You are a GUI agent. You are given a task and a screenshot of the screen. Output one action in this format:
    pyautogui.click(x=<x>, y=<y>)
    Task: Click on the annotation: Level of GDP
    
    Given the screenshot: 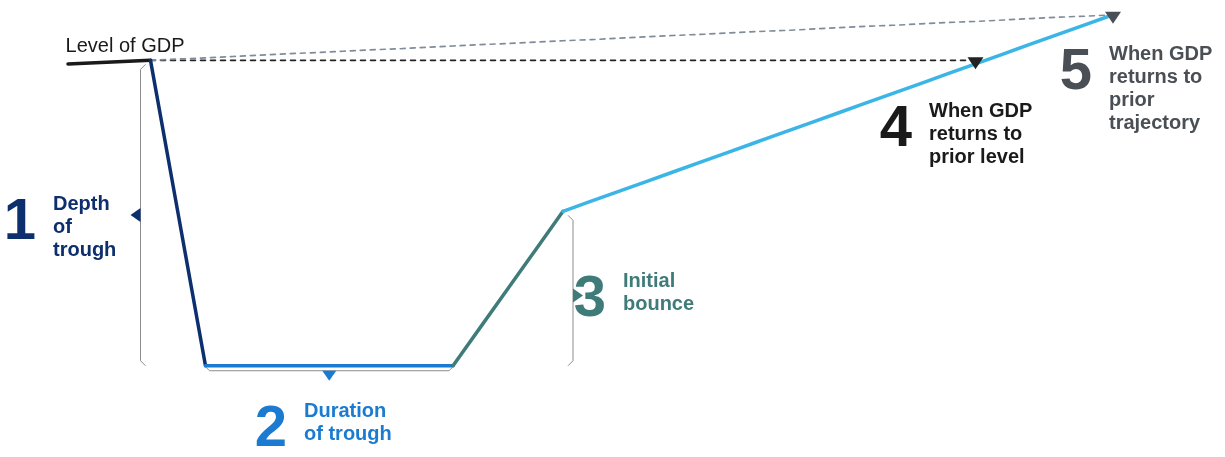 What is the action you would take?
    pyautogui.click(x=125, y=45)
    